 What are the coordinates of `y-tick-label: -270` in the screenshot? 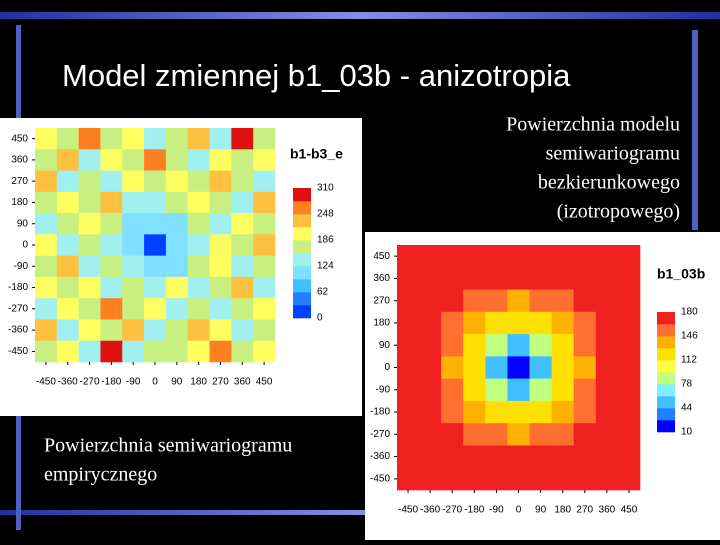 It's located at (380, 434).